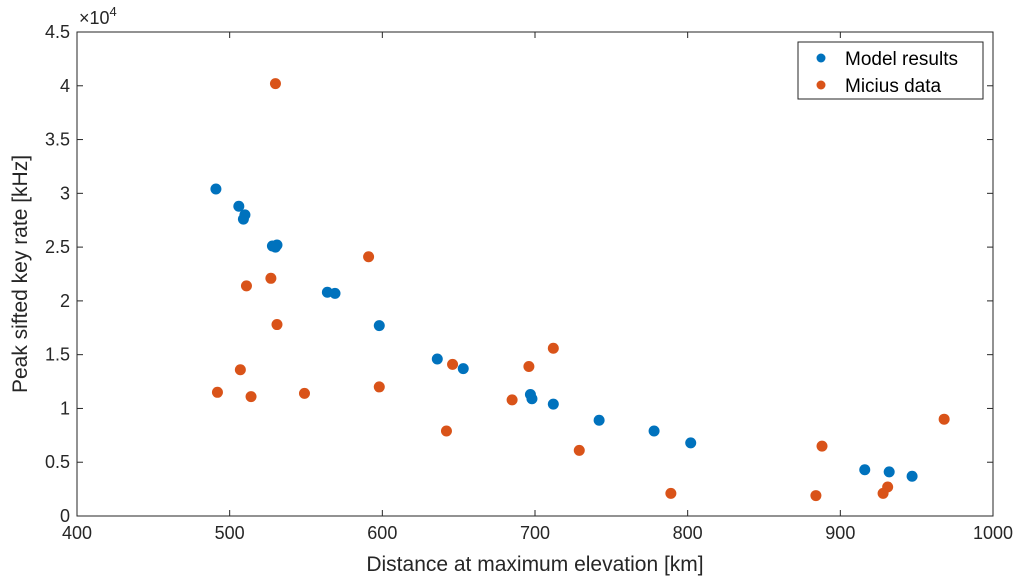 Image resolution: width=1023 pixels, height=580 pixels. I want to click on x-axis-label: Distance at maximum elevation [km], so click(534, 564).